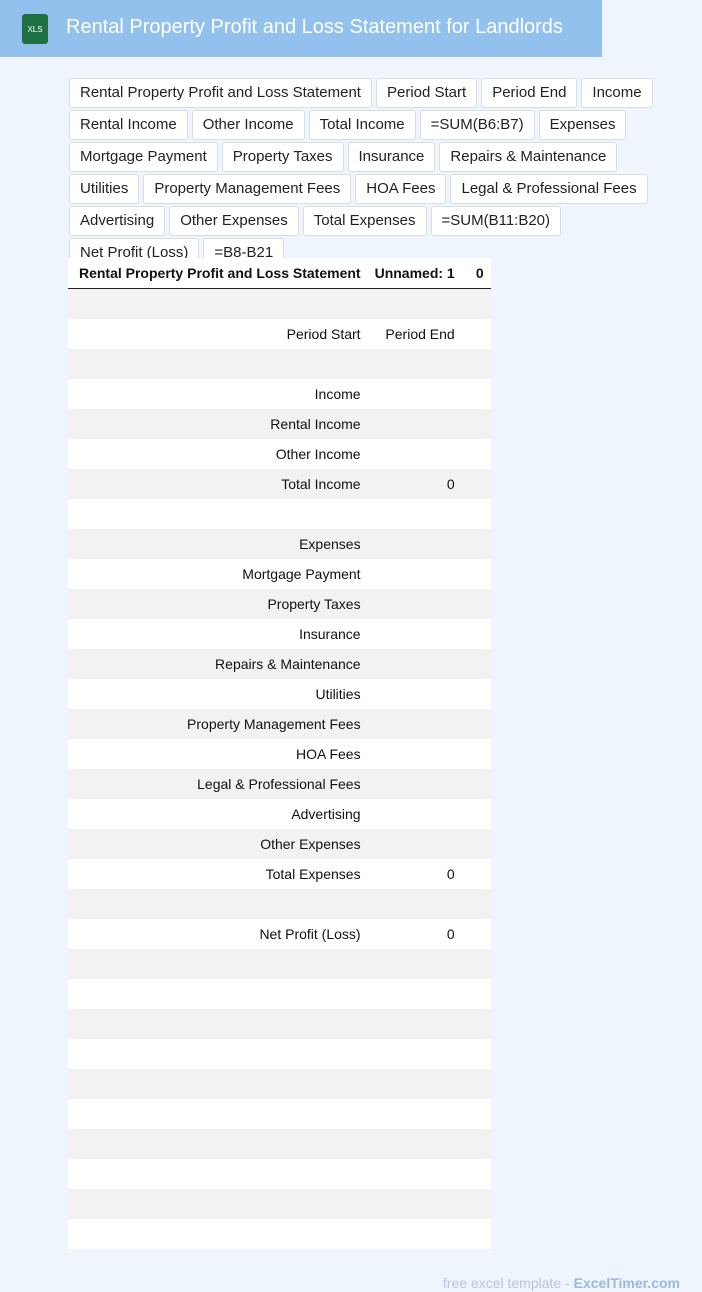  What do you see at coordinates (582, 125) in the screenshot?
I see `tag-chip: Expenses` at bounding box center [582, 125].